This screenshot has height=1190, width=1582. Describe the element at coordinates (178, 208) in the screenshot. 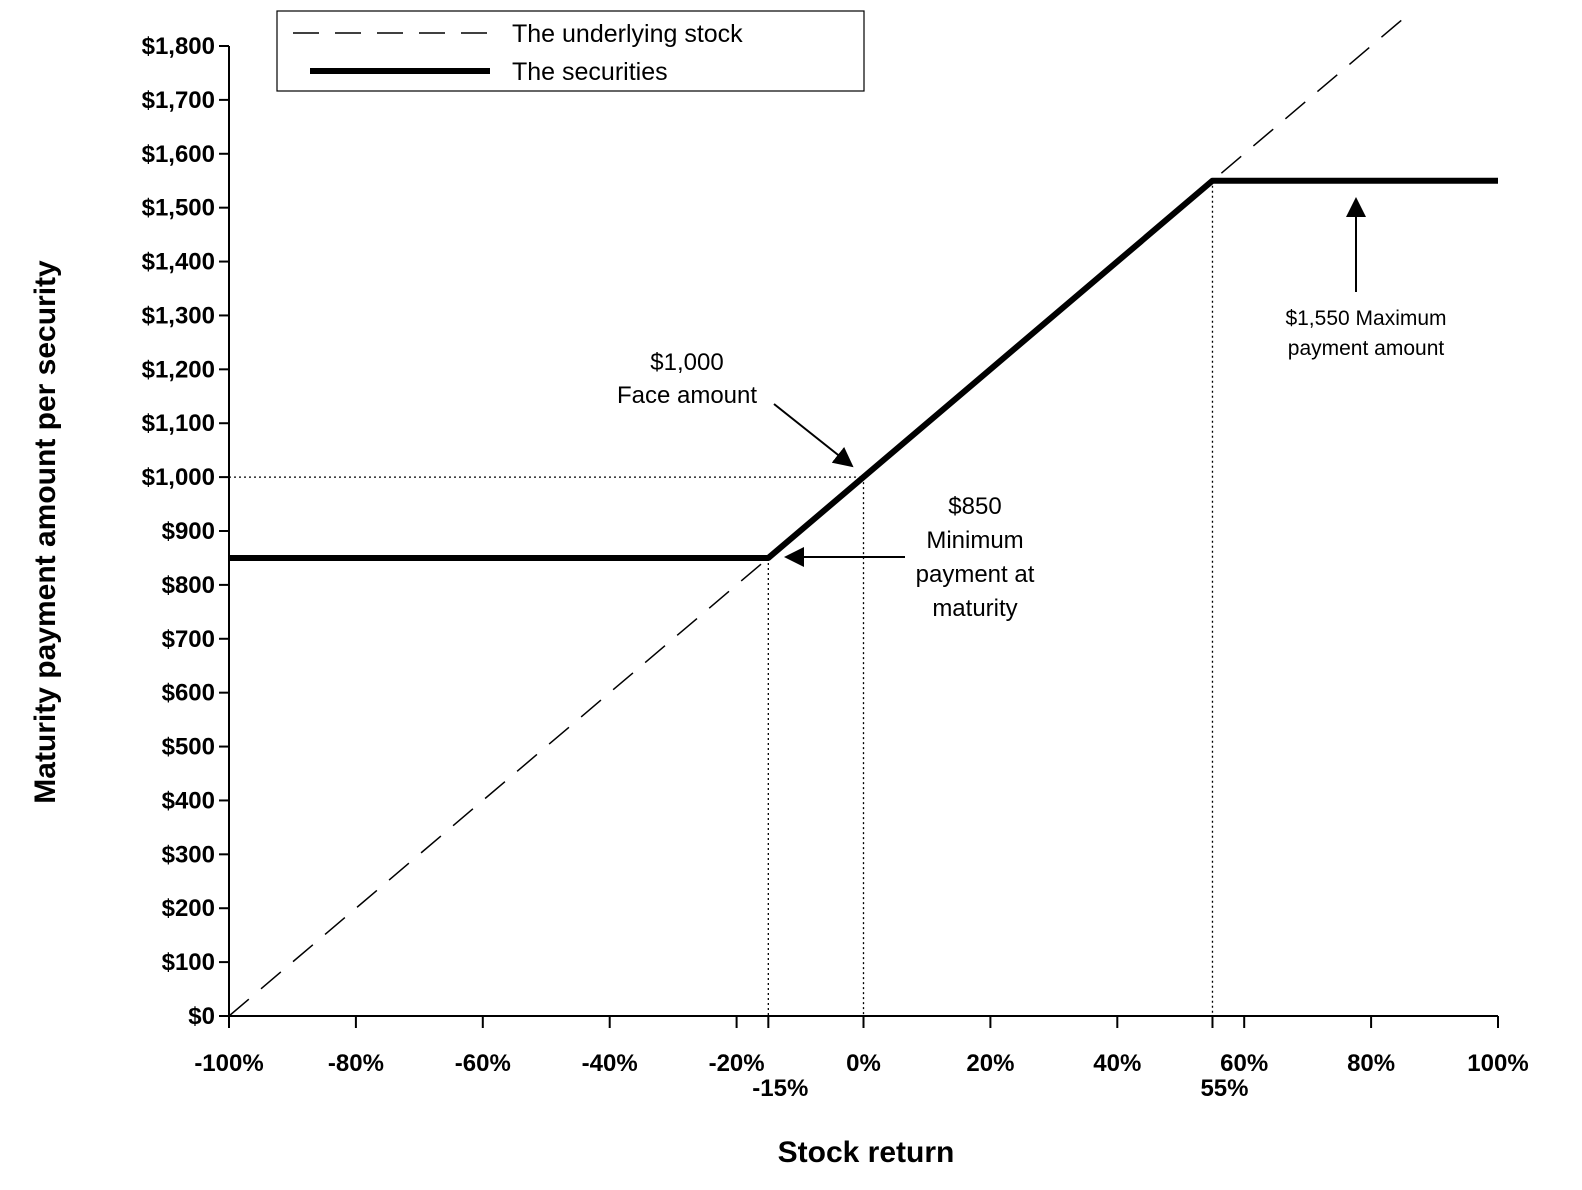

I see `y-tick-label: $1,500` at that location.